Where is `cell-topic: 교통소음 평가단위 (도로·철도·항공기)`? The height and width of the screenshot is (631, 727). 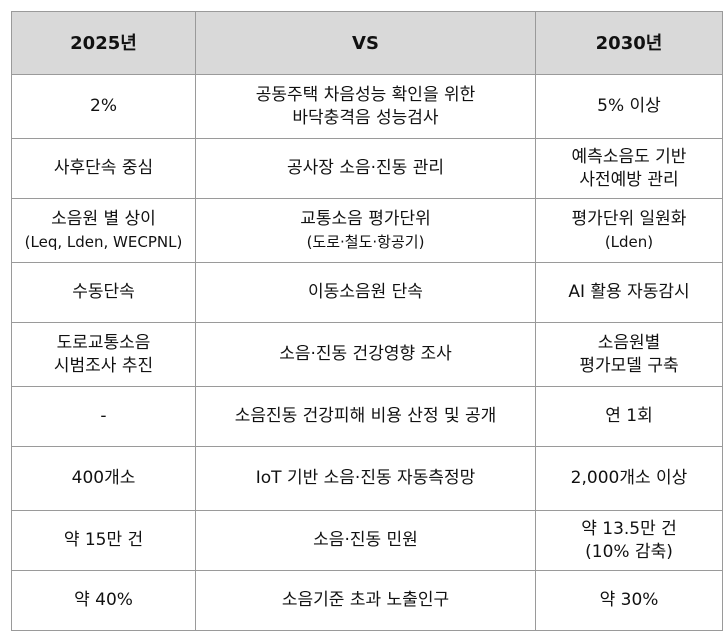 cell-topic: 교통소음 평가단위 (도로·철도·항공기) is located at coordinates (365, 230).